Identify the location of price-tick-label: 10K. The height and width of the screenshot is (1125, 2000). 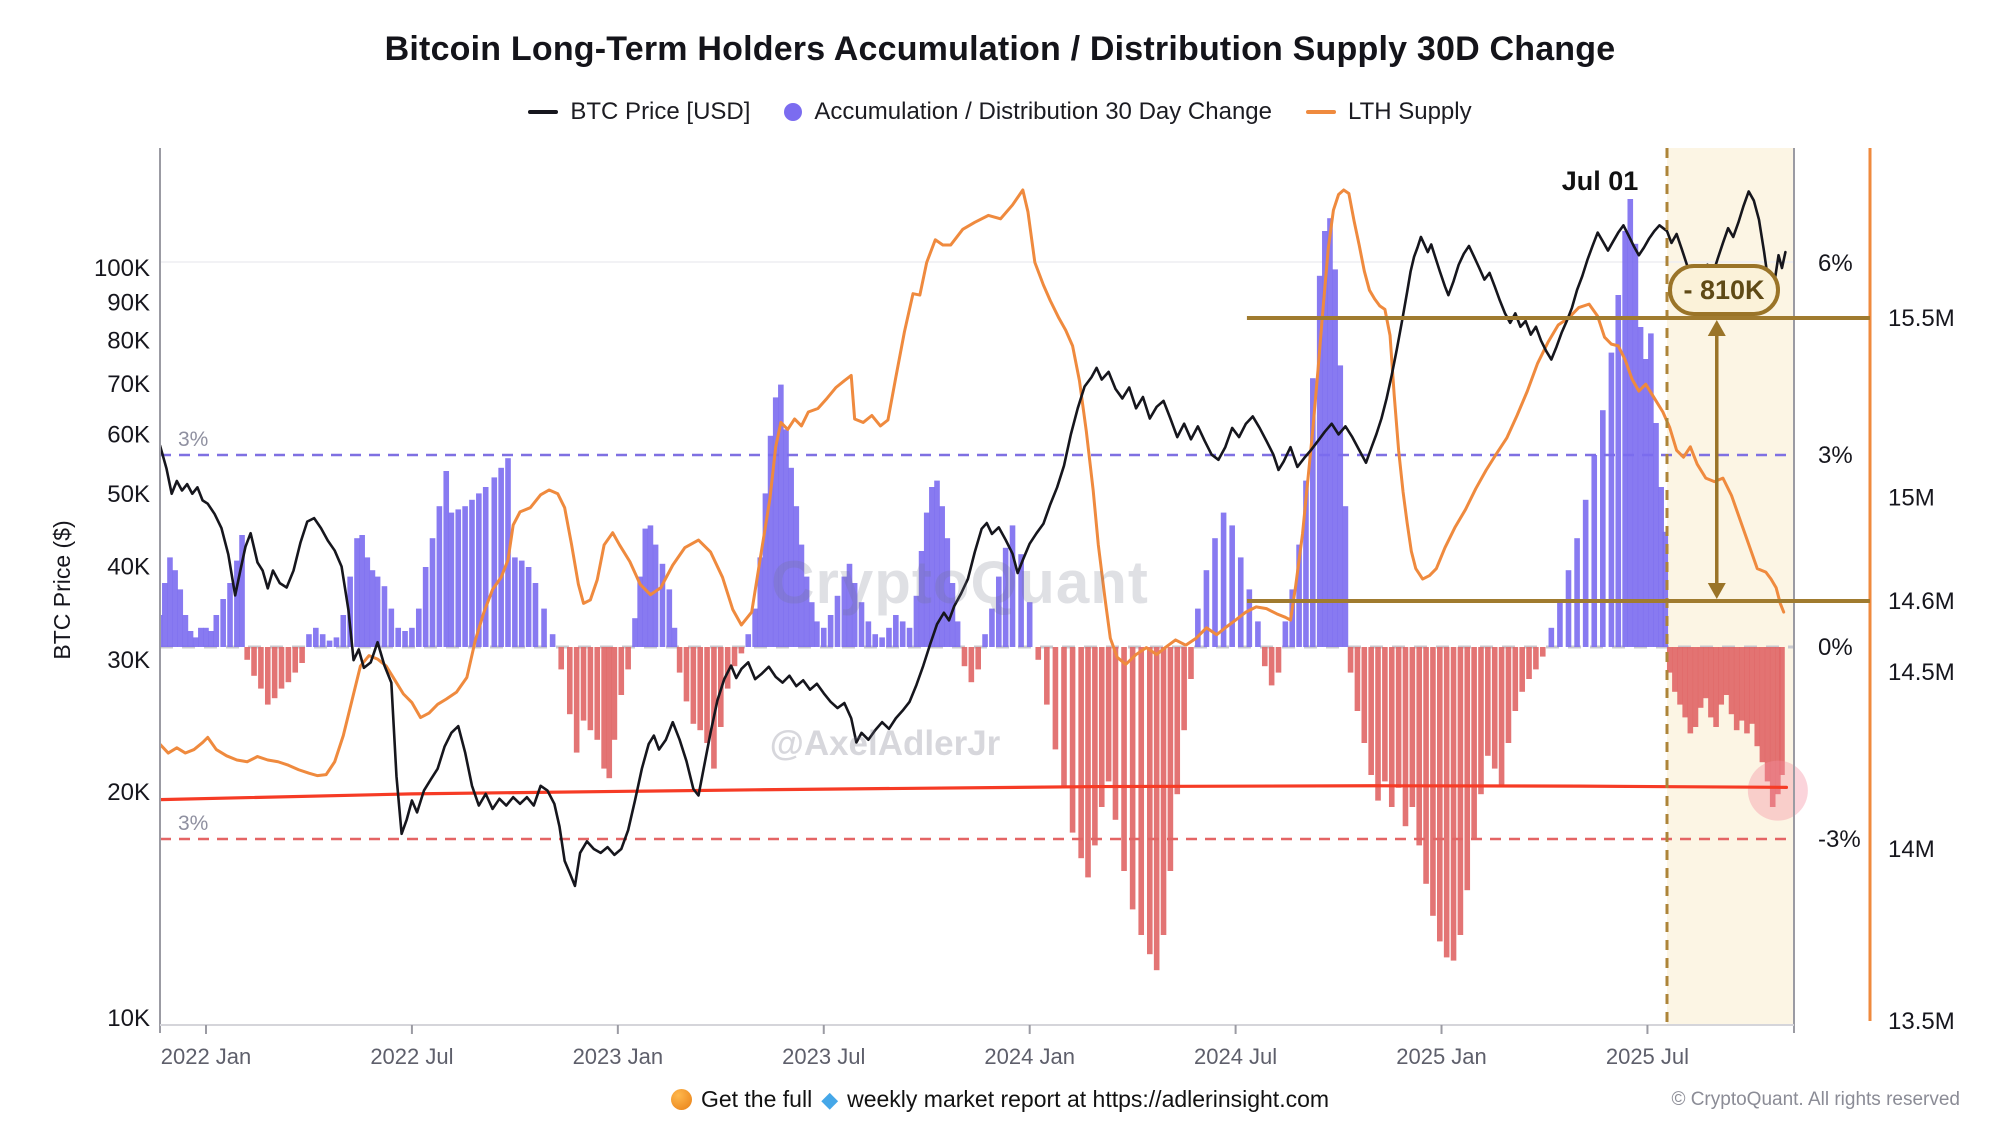
(128, 1018).